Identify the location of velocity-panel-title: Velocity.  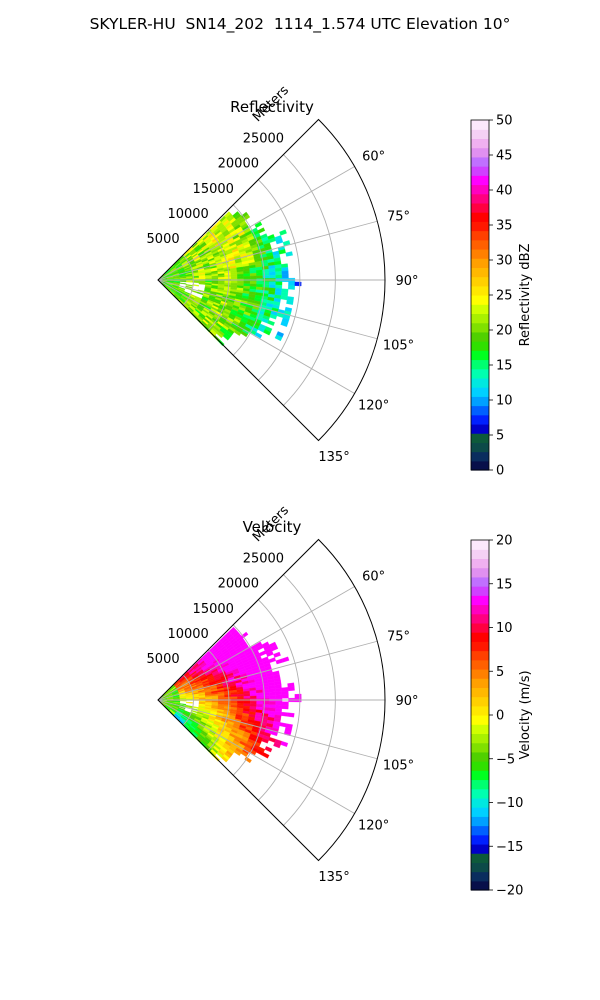
(272, 527).